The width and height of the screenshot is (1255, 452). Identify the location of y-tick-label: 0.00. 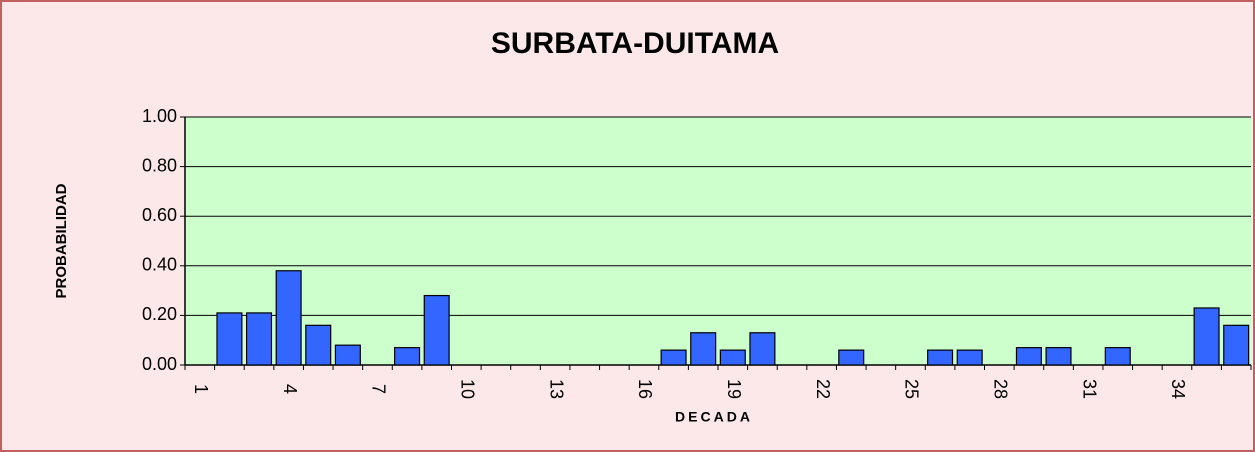
(159, 364).